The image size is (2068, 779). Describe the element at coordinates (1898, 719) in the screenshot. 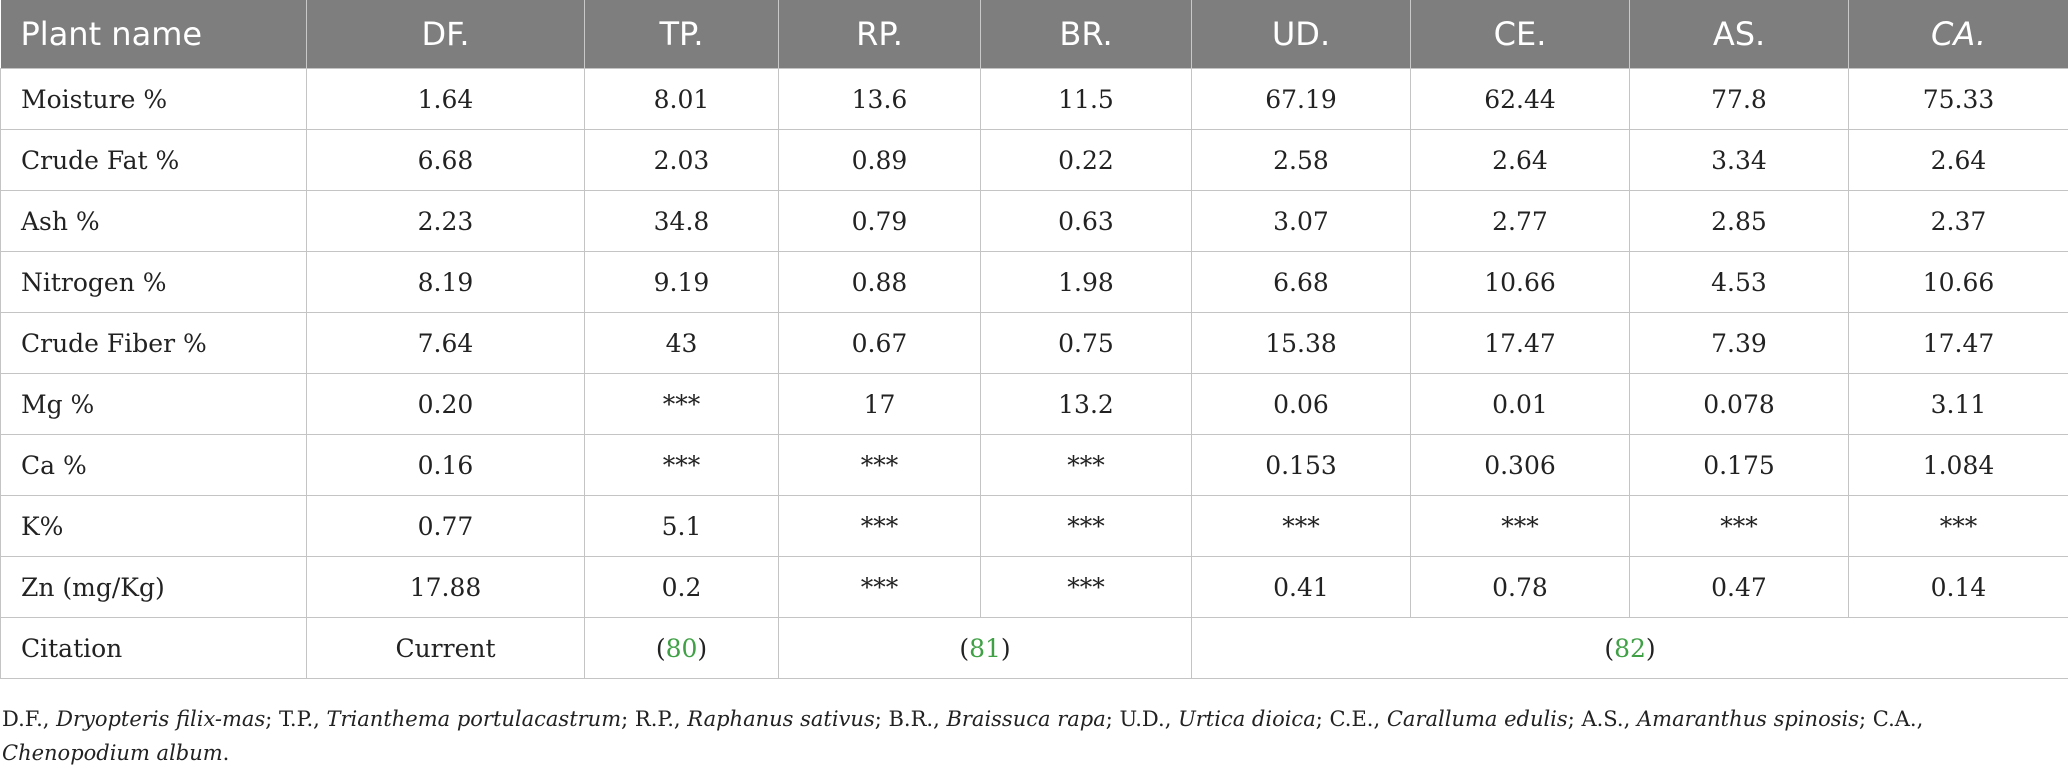

I see `footnote-abbr: C.A.,` at that location.